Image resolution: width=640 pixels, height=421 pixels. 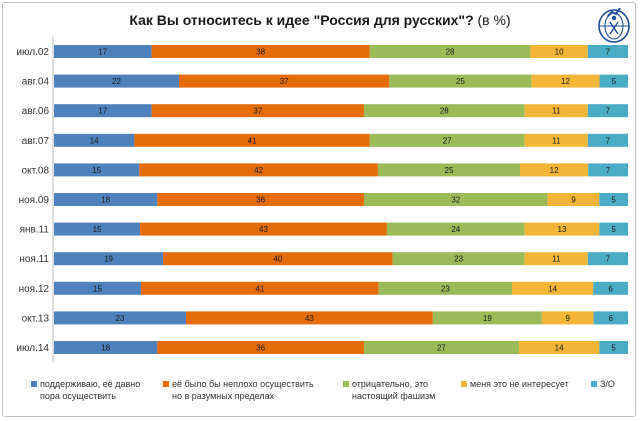 I want to click on data-label: 18, so click(x=105, y=348).